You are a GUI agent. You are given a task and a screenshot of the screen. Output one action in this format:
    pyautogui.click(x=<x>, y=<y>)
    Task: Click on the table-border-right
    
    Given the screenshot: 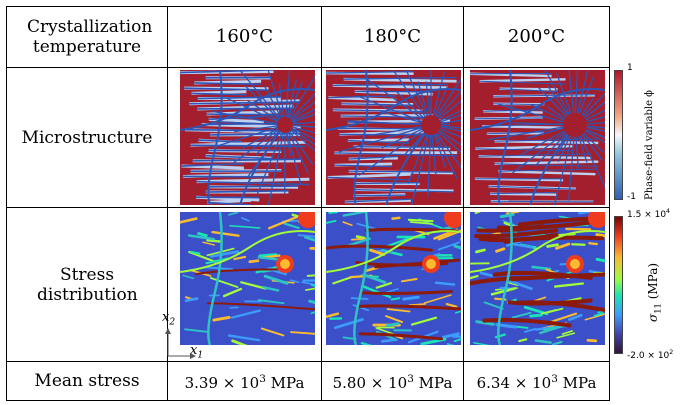 What is the action you would take?
    pyautogui.click(x=609, y=203)
    